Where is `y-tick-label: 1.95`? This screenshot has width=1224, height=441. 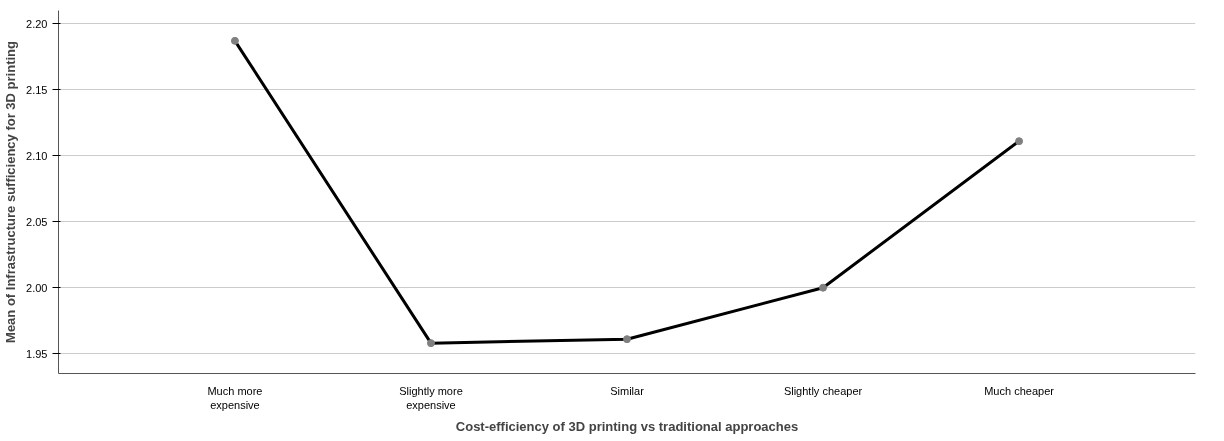 y-tick-label: 1.95 is located at coordinates (37, 353).